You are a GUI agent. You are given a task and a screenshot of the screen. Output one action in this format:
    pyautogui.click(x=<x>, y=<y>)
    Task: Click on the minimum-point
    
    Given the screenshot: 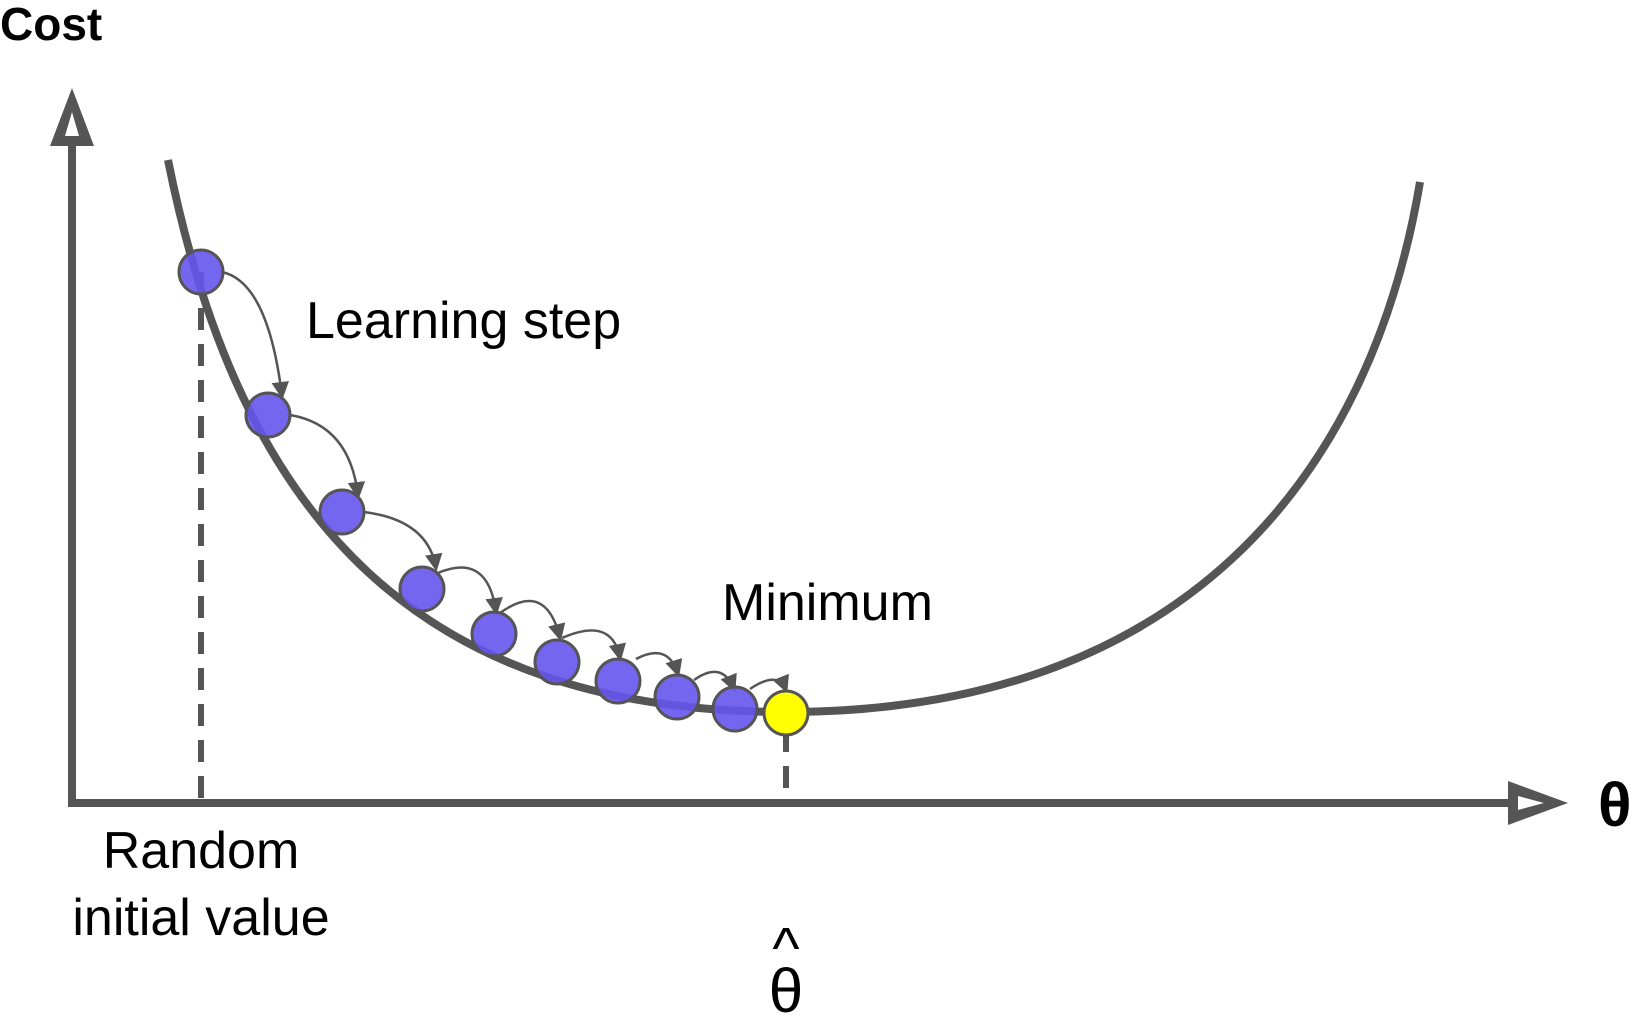 What is the action you would take?
    pyautogui.click(x=786, y=713)
    